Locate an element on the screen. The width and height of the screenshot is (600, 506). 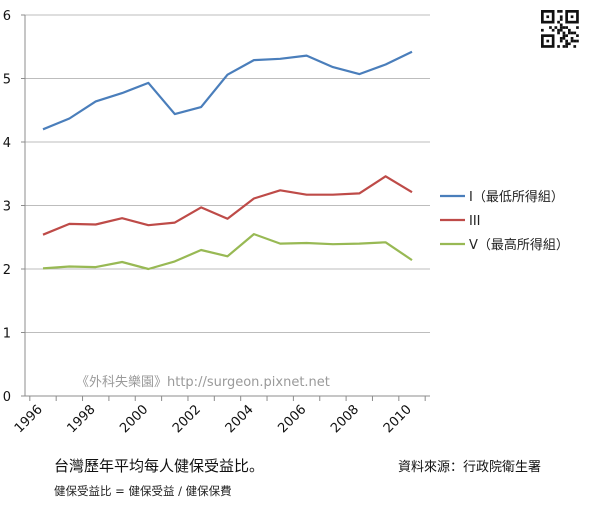
y-tick-label: 0 is located at coordinates (7, 397).